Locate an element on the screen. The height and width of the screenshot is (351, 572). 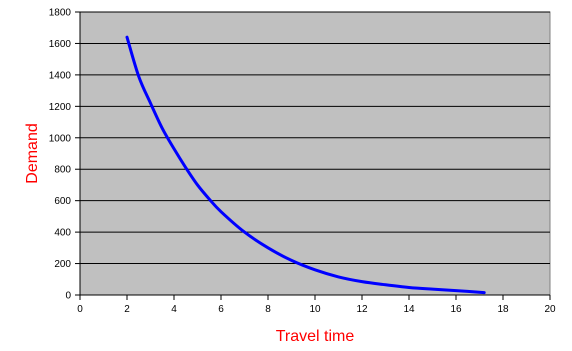
x-tick-label-2: 2 is located at coordinates (127, 309).